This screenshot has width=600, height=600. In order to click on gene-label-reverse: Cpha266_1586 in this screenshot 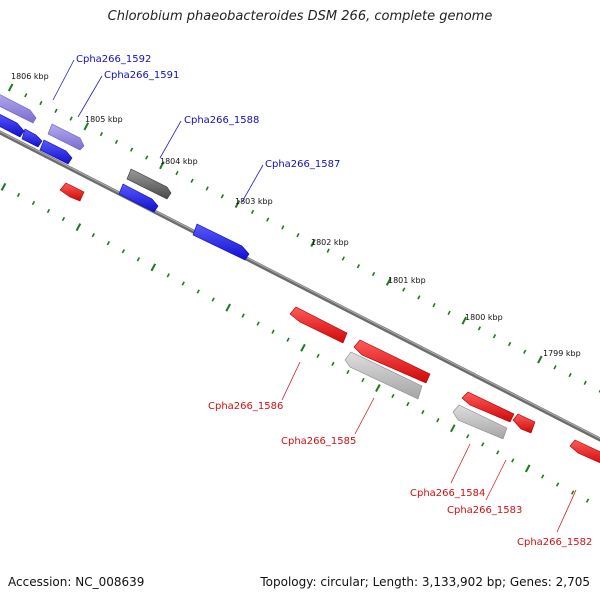, I will do `click(245, 406)`.